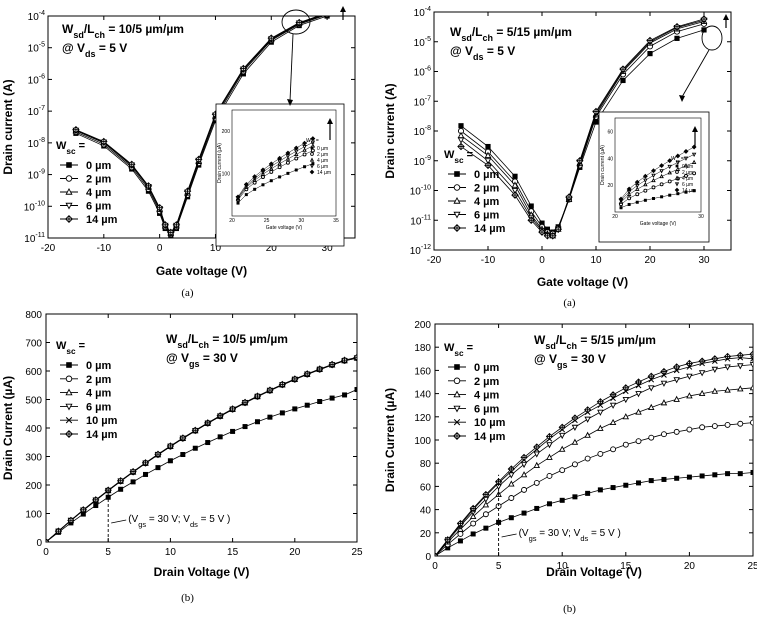 Image resolution: width=757 pixels, height=617 pixels. What do you see at coordinates (726, 17) in the screenshot?
I see `trend-up-arrow-head` at bounding box center [726, 17].